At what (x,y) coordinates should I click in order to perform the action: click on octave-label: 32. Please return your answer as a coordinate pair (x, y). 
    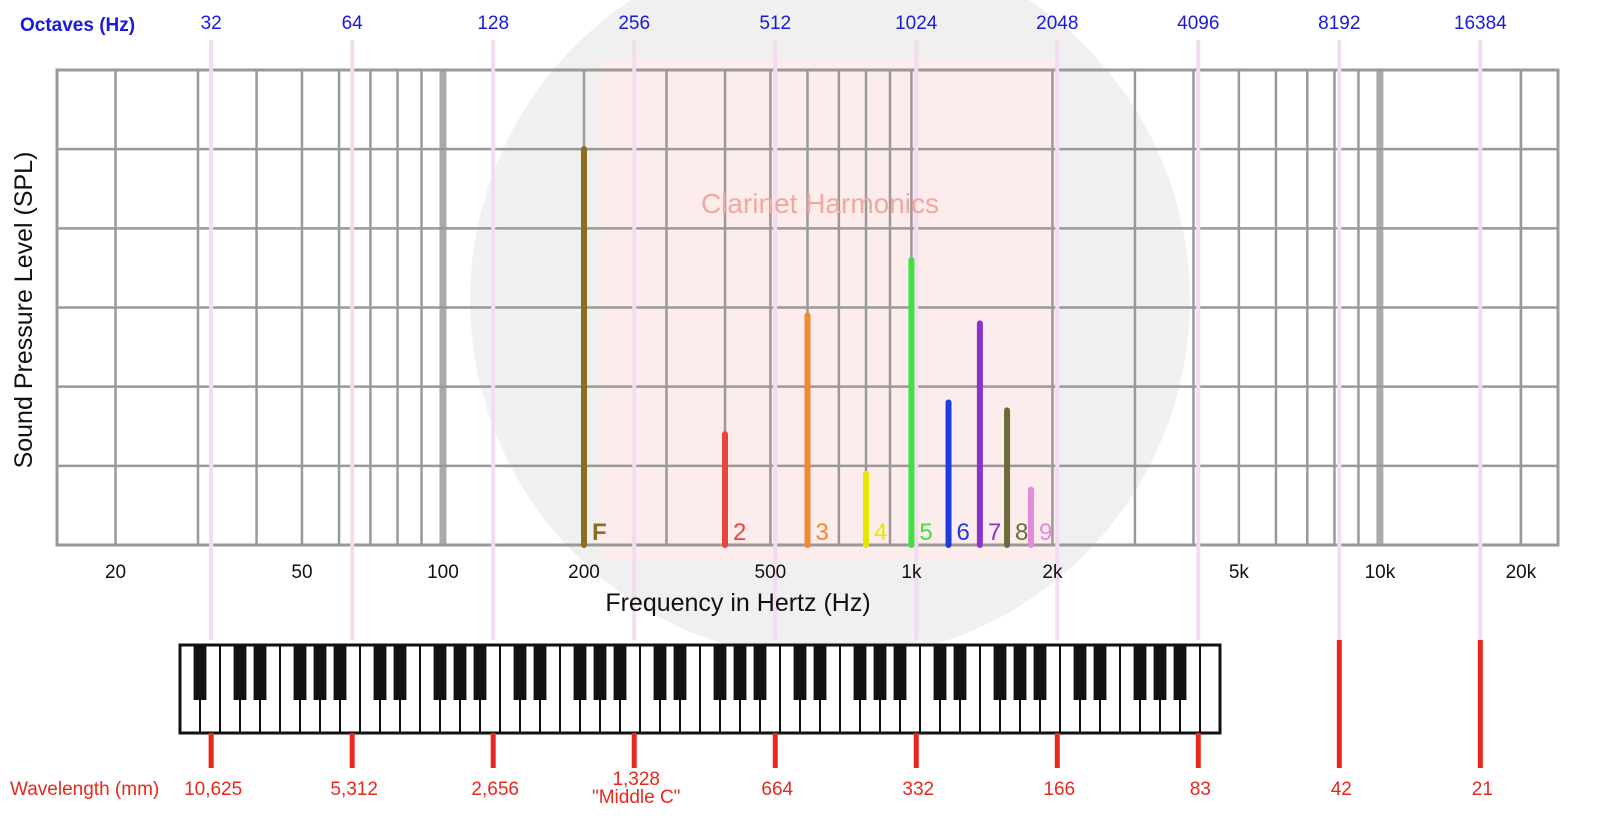
    Looking at the image, I should click on (211, 23).